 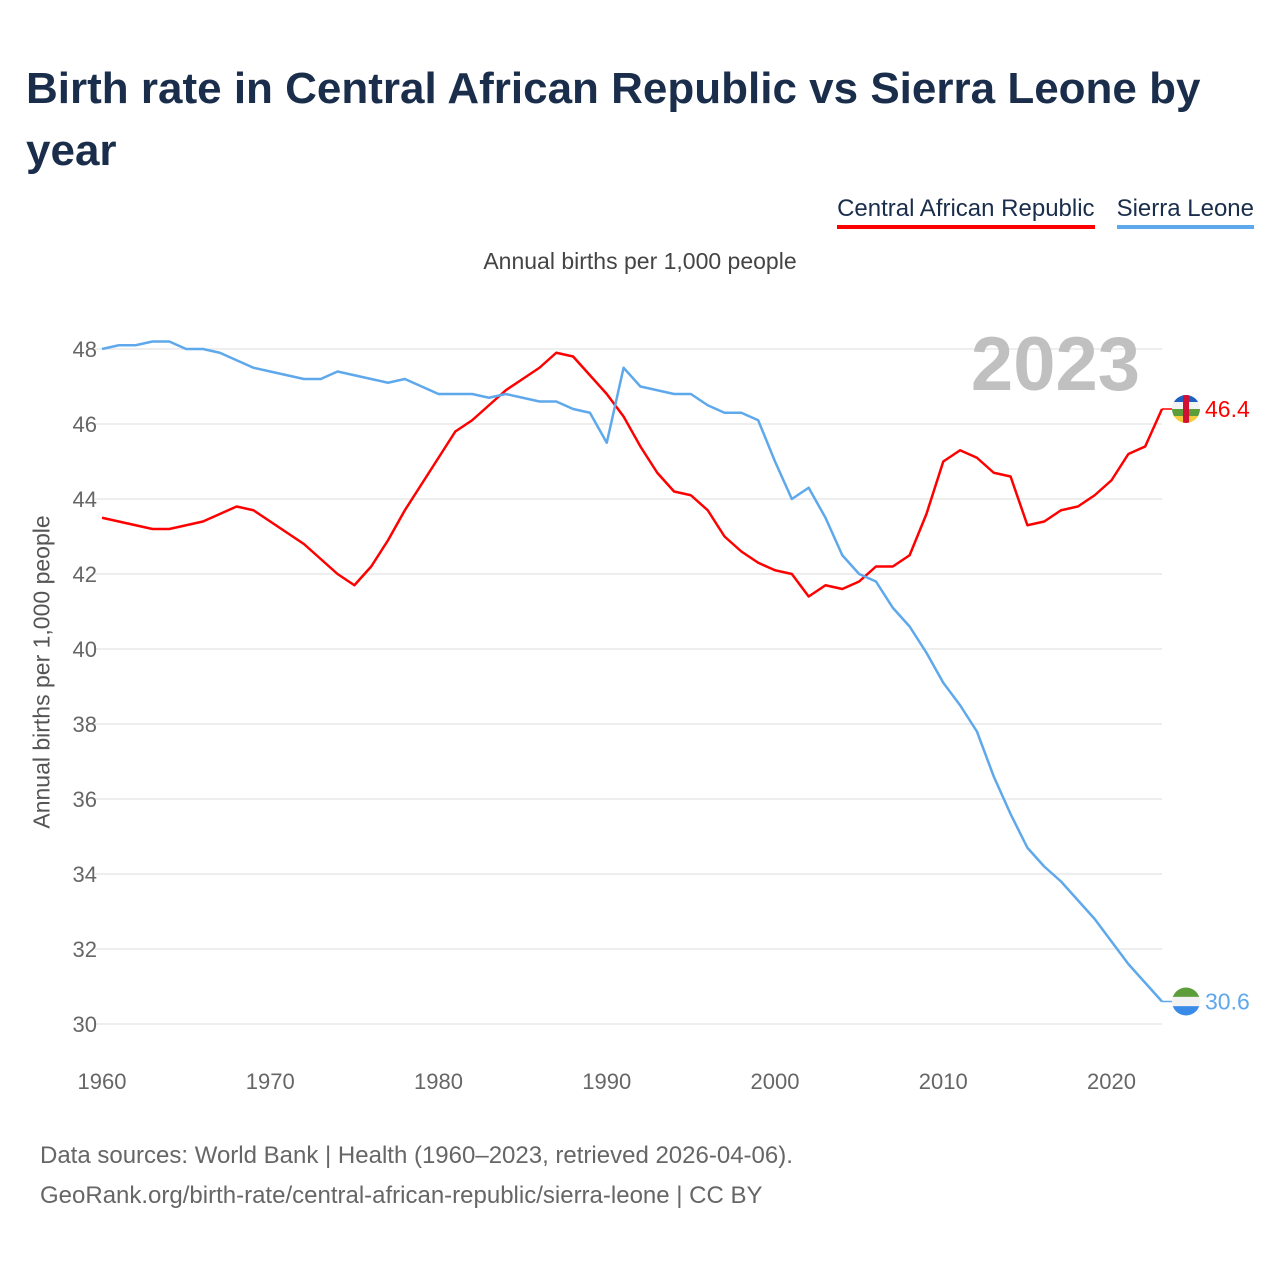 What do you see at coordinates (1111, 1081) in the screenshot?
I see `x-tick-label: 2020` at bounding box center [1111, 1081].